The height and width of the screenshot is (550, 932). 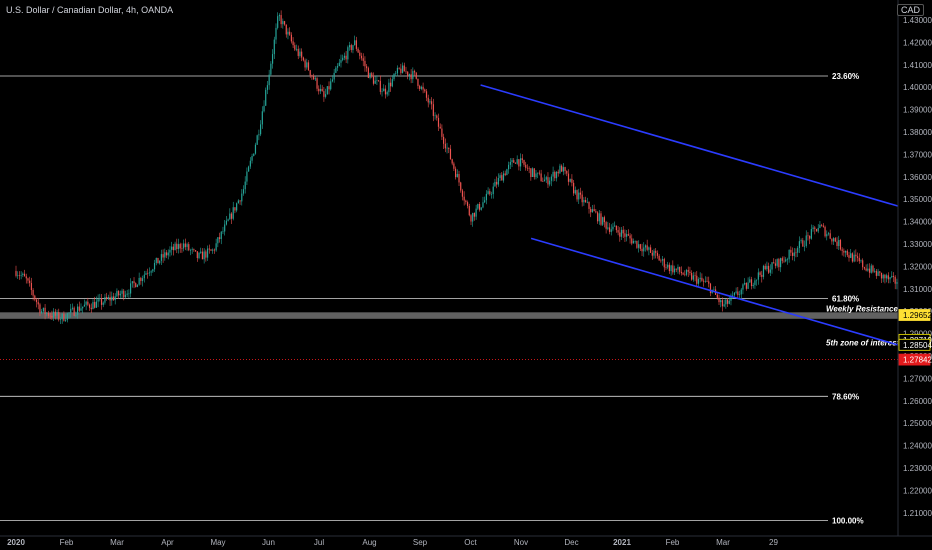 What do you see at coordinates (268, 542) in the screenshot?
I see `x-tick-label: Jun` at bounding box center [268, 542].